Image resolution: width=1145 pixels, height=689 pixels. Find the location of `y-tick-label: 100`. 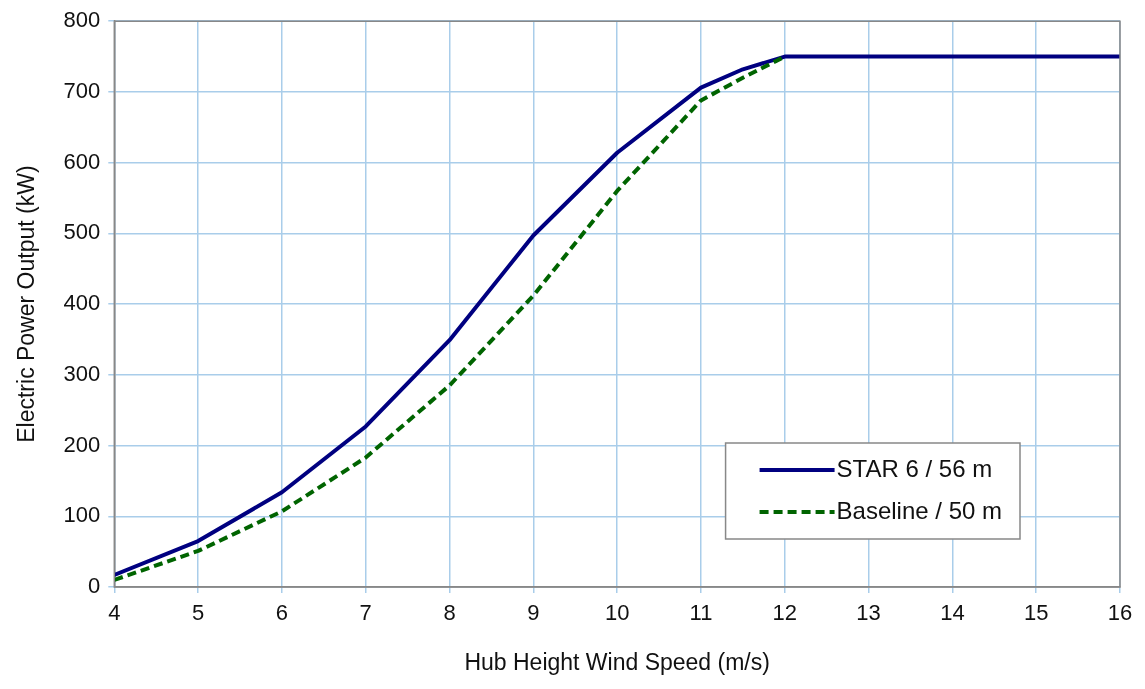

y-tick-label: 100 is located at coordinates (82, 515).